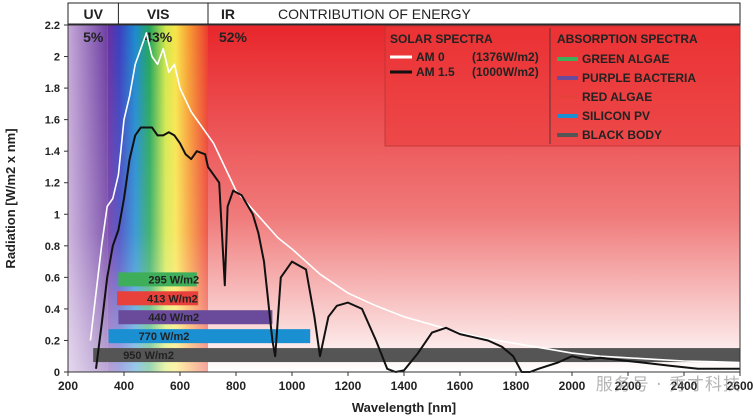 The width and height of the screenshot is (753, 417). I want to click on x-axis-label: Wavelength [nm], so click(404, 407).